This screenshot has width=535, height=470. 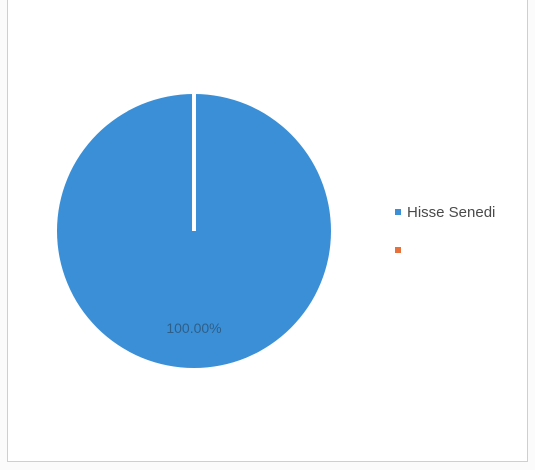 I want to click on chart-legend: Hisse Senedi, so click(x=445, y=238).